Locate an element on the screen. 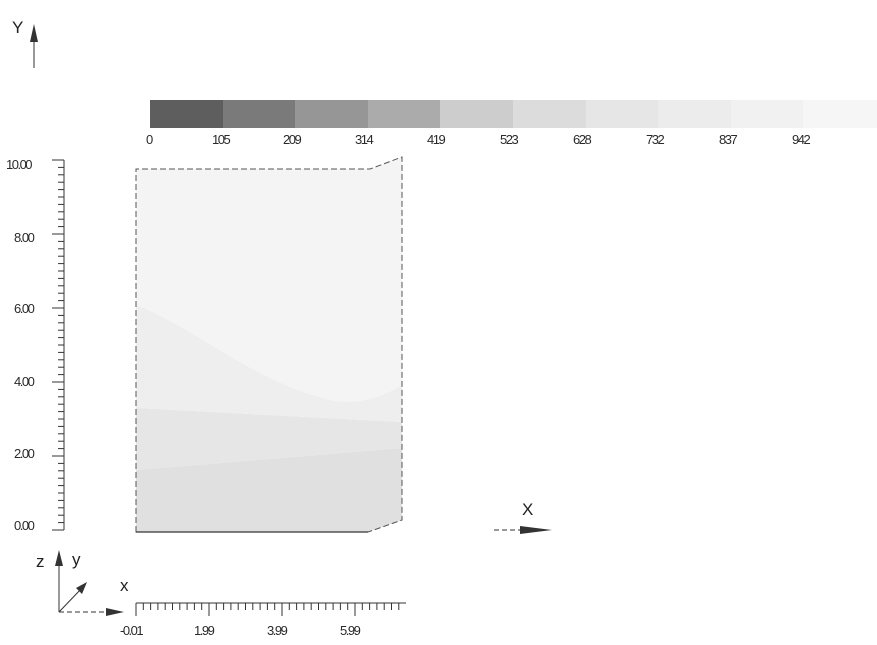 The image size is (877, 645). x-tick-label: 1.99 is located at coordinates (204, 630).